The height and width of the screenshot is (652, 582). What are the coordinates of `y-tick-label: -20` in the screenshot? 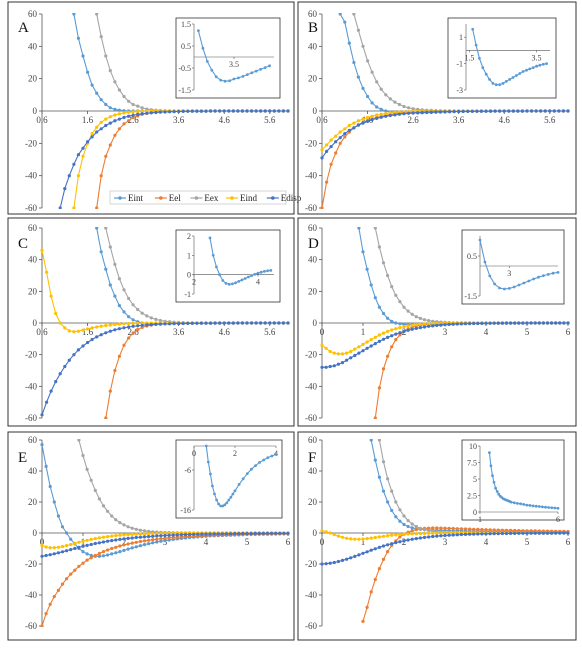 It's located at (311, 355).